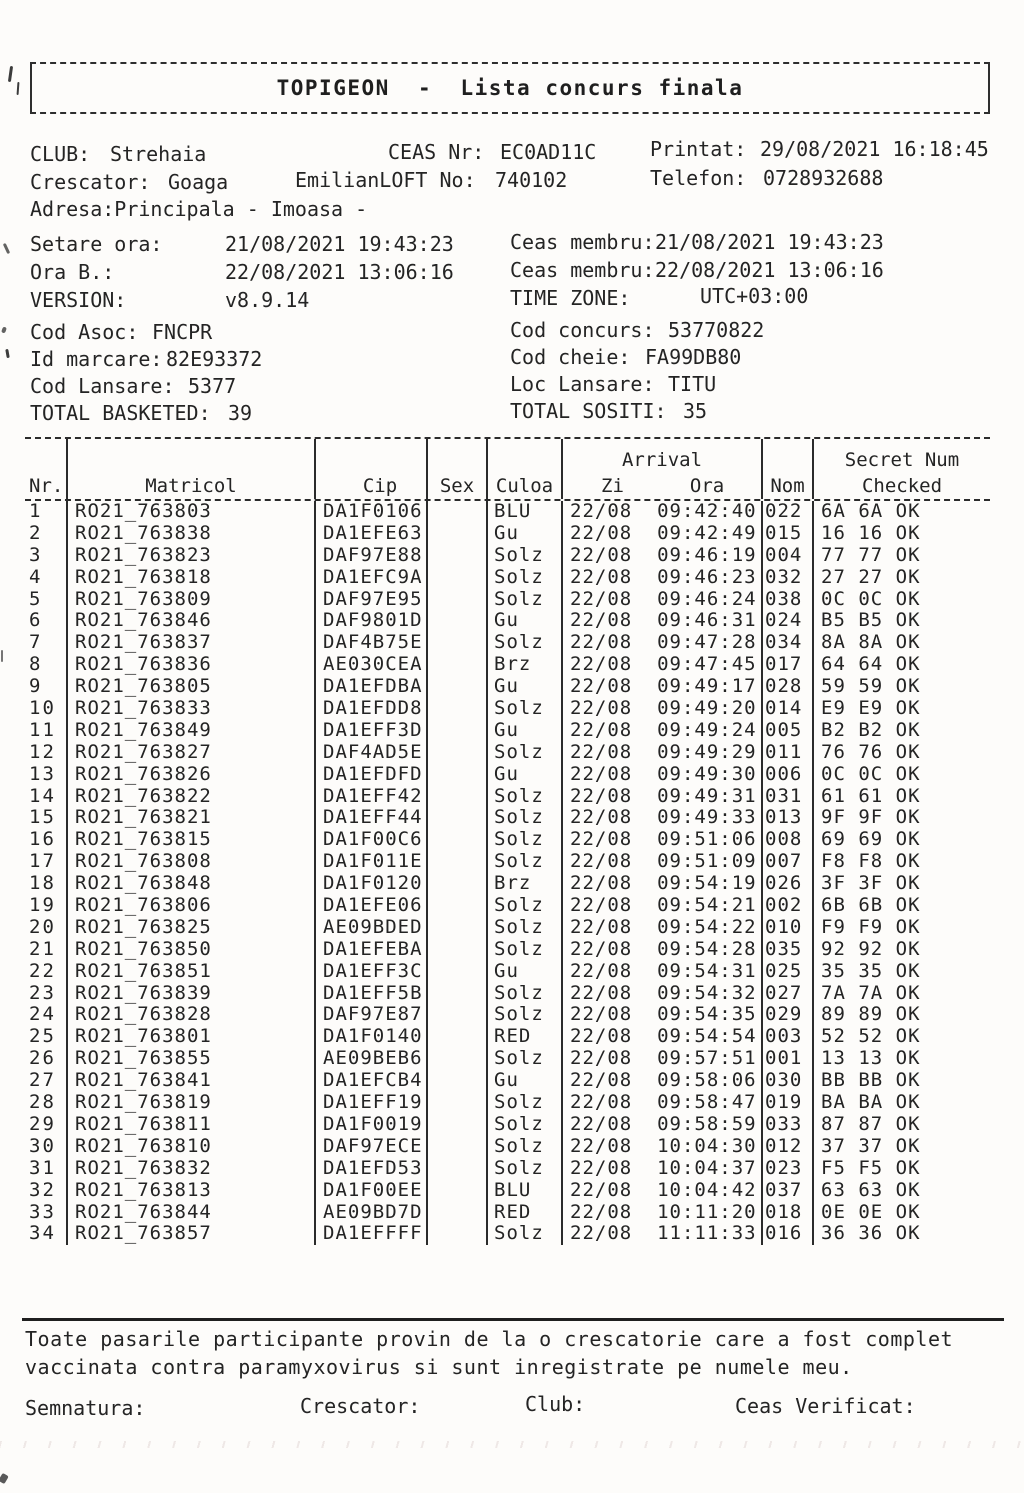 The height and width of the screenshot is (1493, 1024). I want to click on cell-secret: F9 F9 OK, so click(871, 927).